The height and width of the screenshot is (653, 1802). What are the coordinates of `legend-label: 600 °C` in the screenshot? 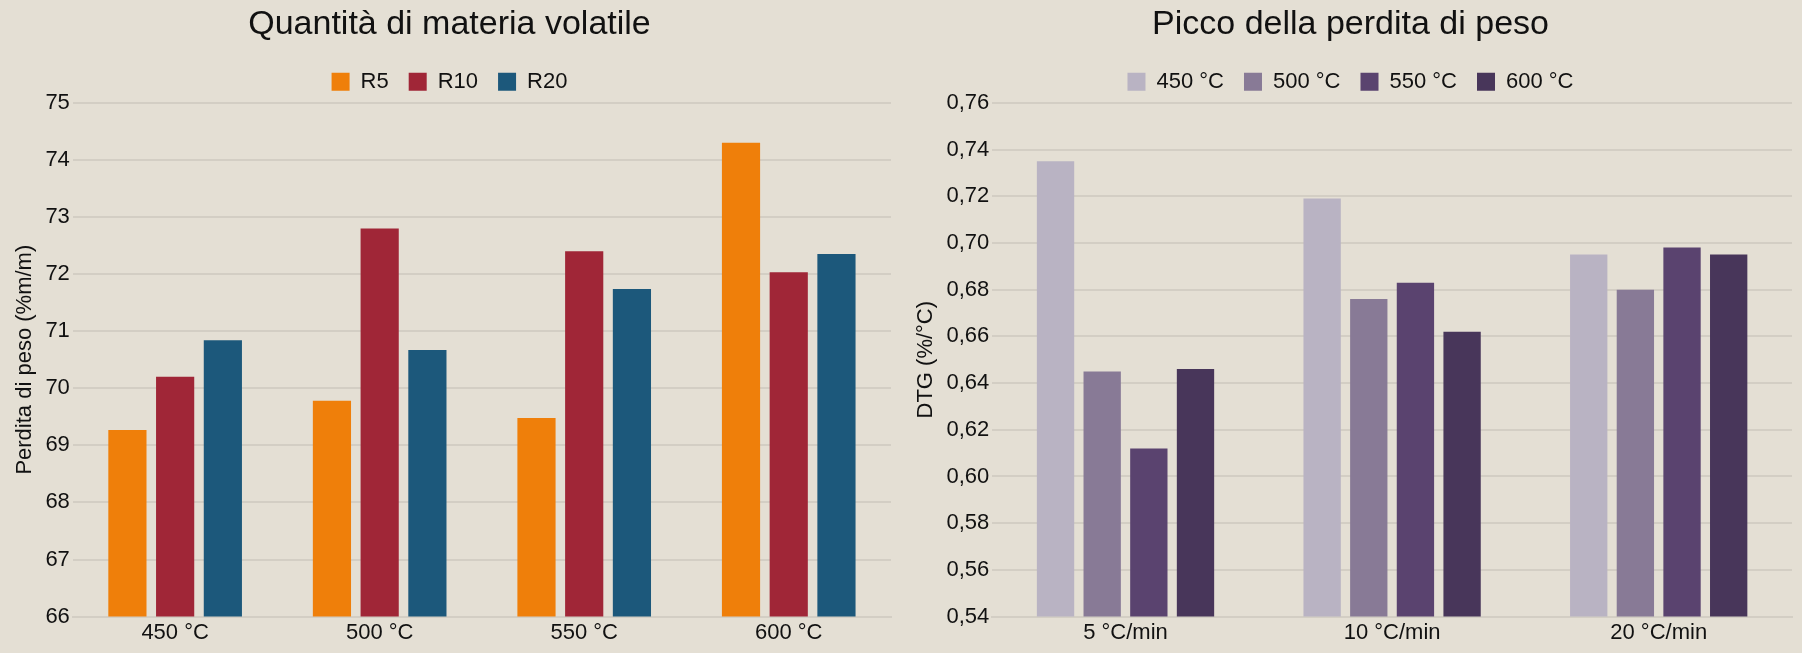 It's located at (1540, 80).